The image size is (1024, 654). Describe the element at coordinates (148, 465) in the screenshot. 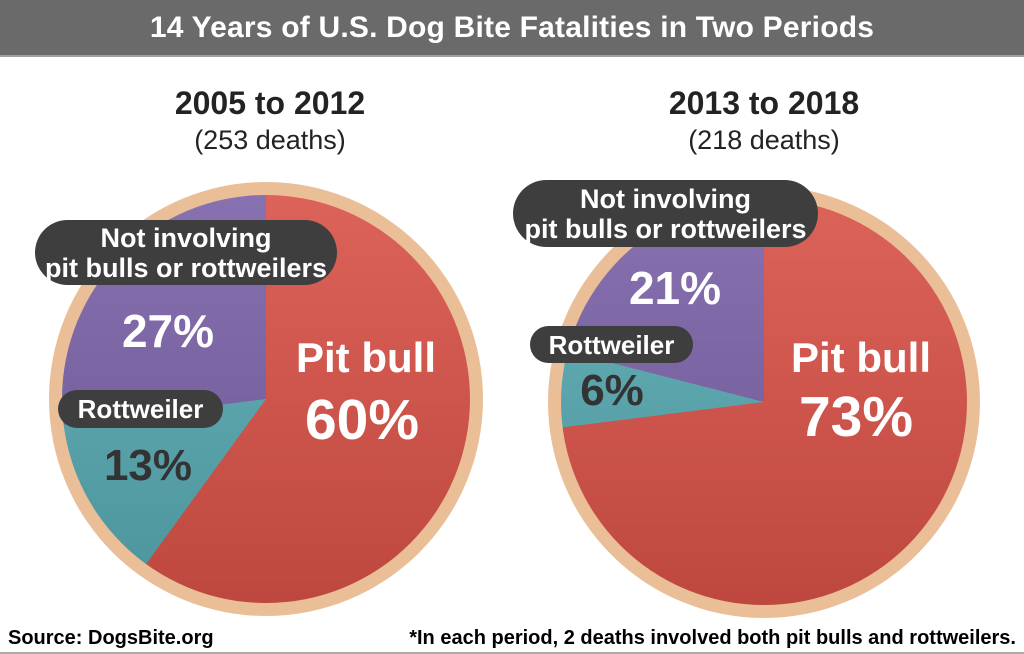

I see `left-rottweiler-percent-label: 13%` at that location.